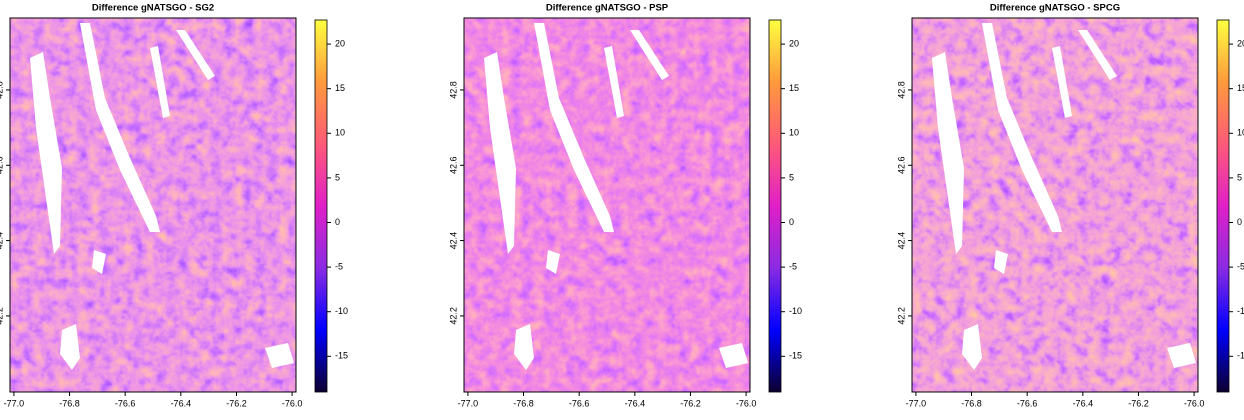  I want to click on panel-title: Difference gNATSGO - PSP, so click(607, 8).